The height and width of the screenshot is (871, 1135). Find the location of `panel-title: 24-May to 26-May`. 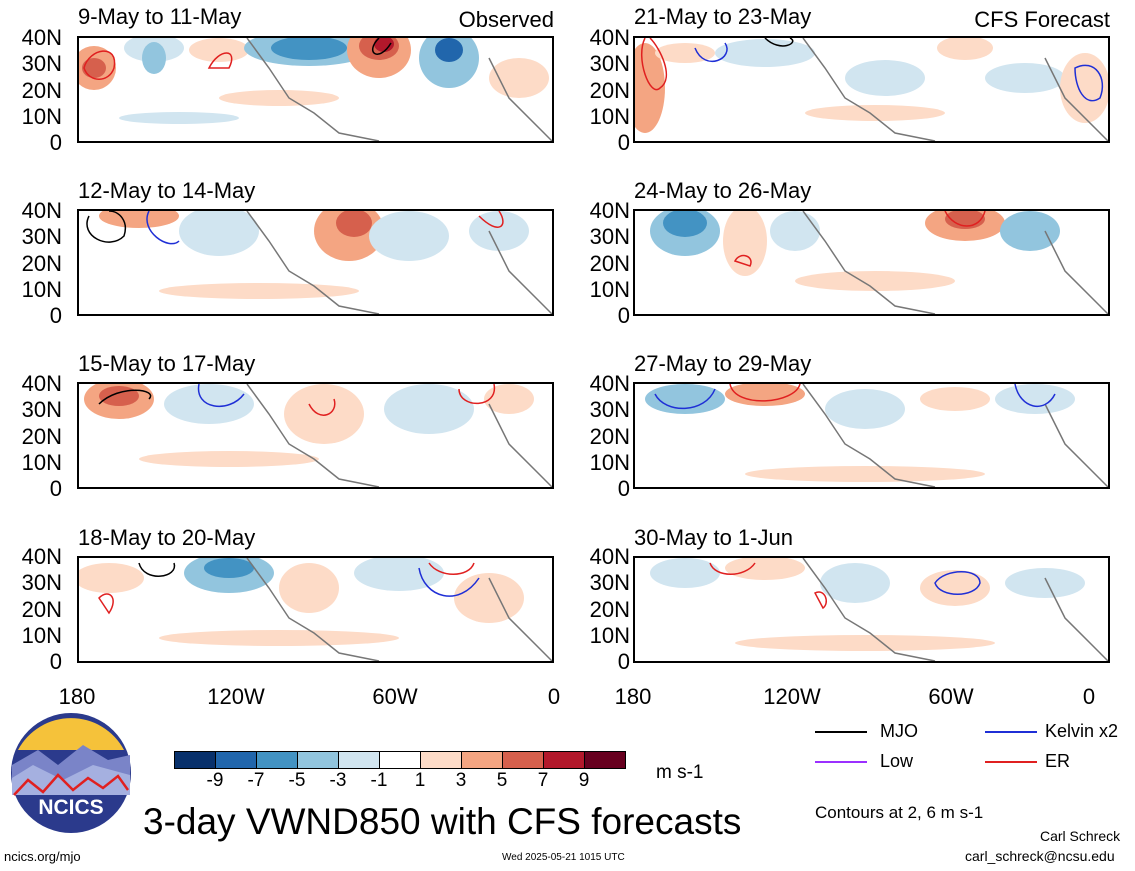

panel-title: 24-May to 26-May is located at coordinates (723, 190).